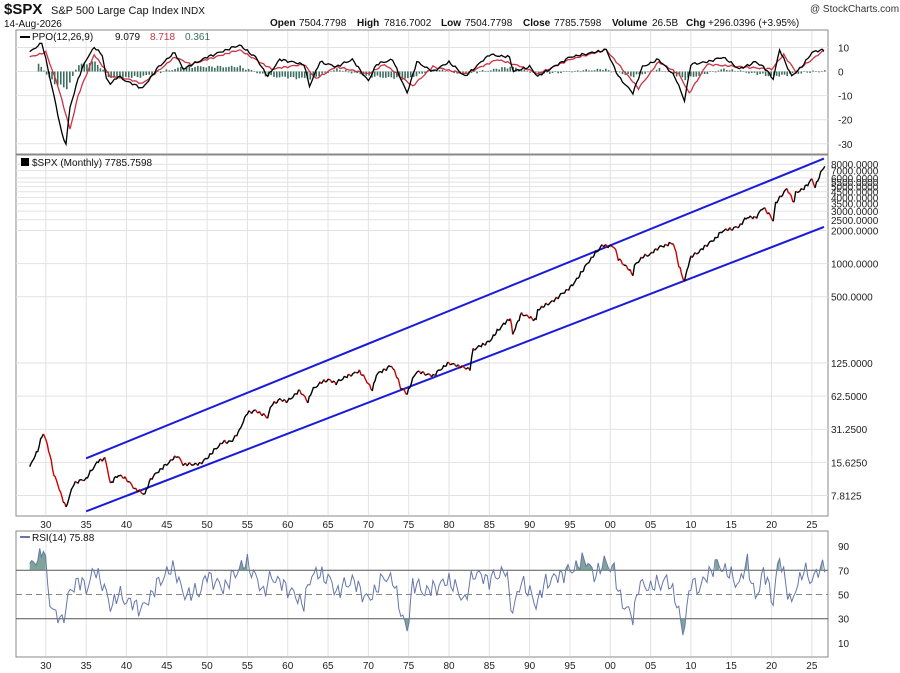 This screenshot has height=673, width=900. I want to click on rsi-legend-text: RSI(14) 75.88, so click(63, 538).